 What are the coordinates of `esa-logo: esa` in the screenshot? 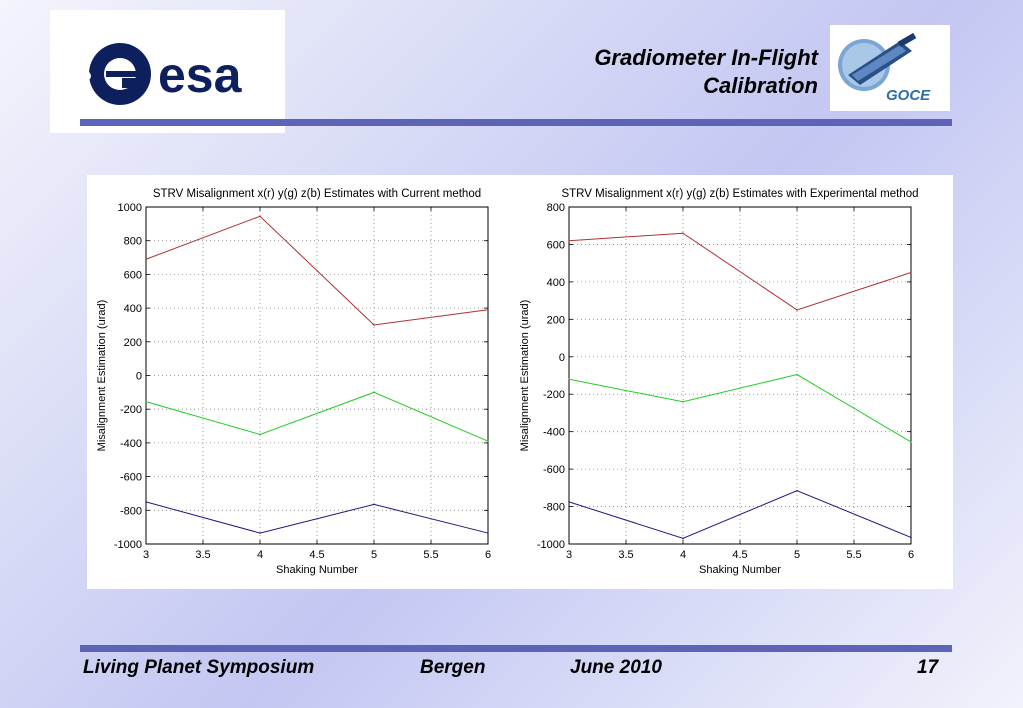 It's located at (162, 74).